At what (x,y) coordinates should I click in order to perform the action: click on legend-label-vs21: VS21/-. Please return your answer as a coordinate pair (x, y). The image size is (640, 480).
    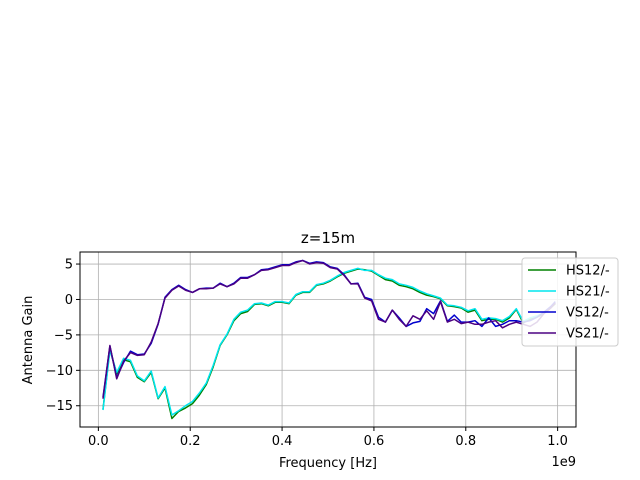
    Looking at the image, I should click on (587, 334).